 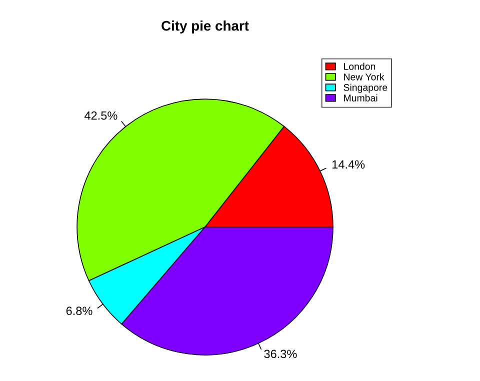 I want to click on legend-label: Mumbai, so click(x=361, y=98).